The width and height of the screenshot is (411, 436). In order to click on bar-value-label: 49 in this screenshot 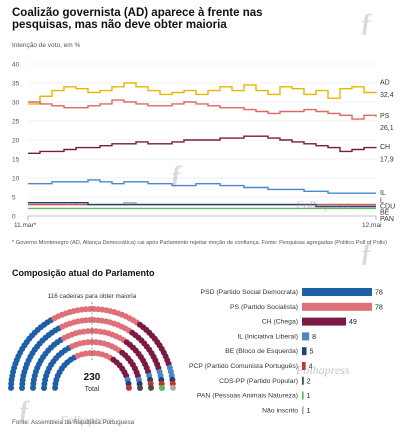, I will do `click(353, 322)`.